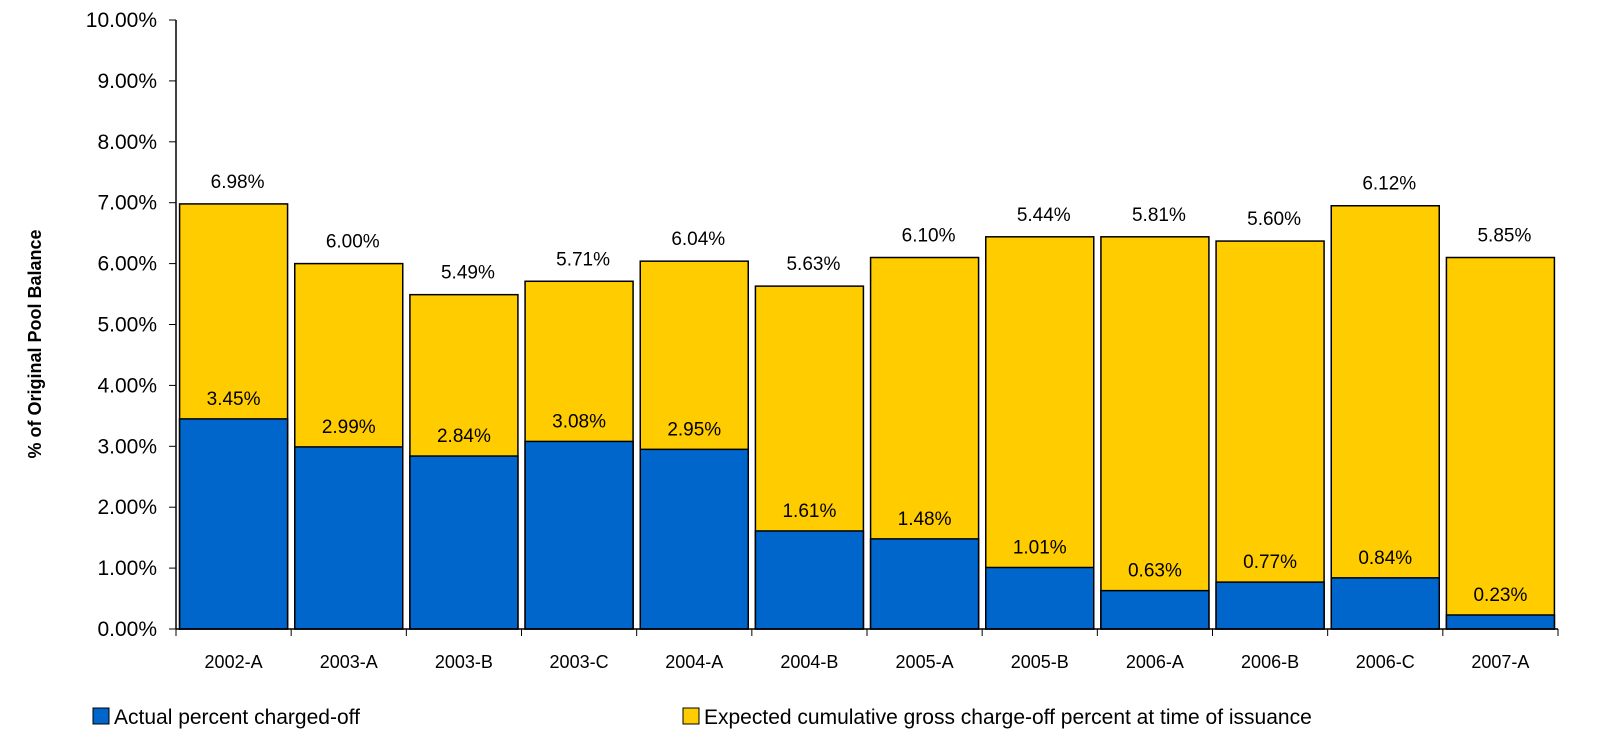 This screenshot has width=1600, height=744. I want to click on data-label-expected: 5.81%, so click(1159, 215).